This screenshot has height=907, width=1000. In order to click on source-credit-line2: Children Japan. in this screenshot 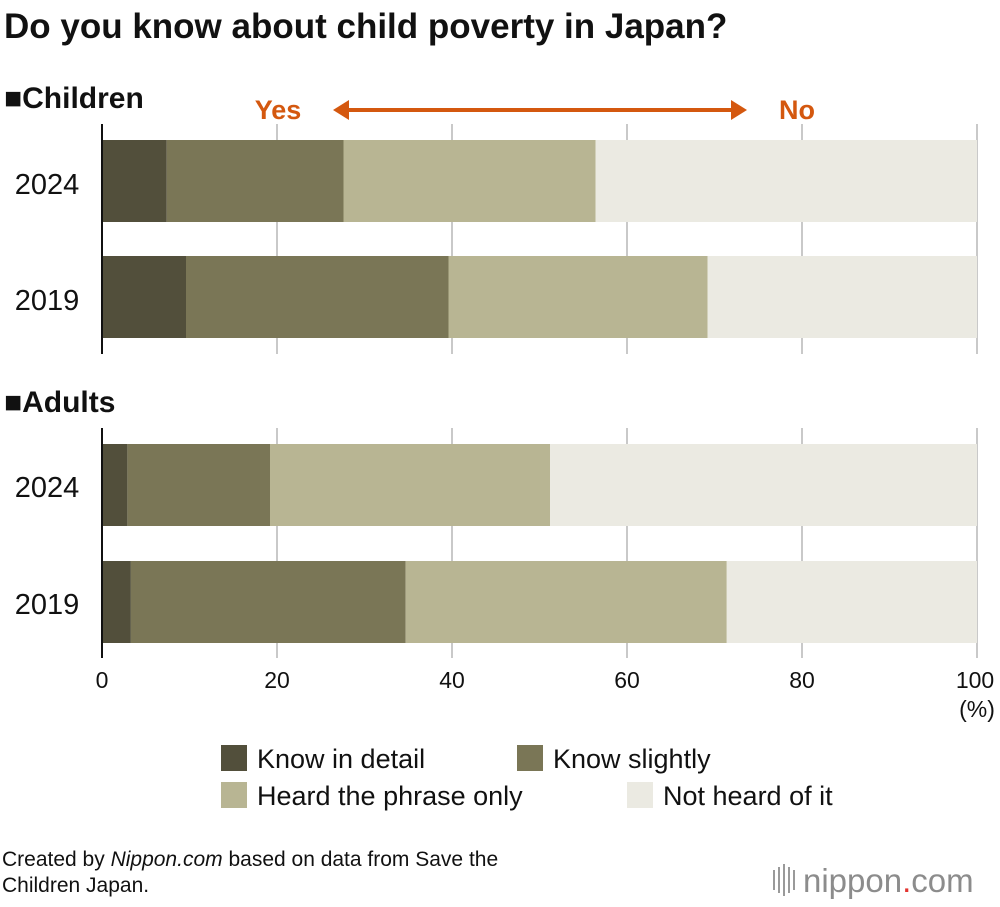, I will do `click(75, 885)`.